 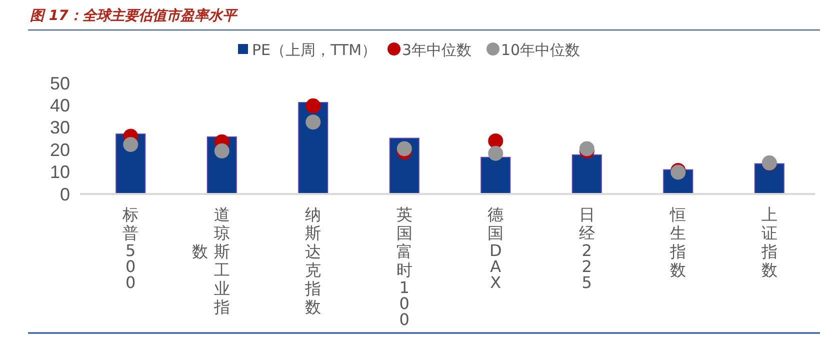 I want to click on x-tick-label: 德国DAX, so click(x=496, y=248).